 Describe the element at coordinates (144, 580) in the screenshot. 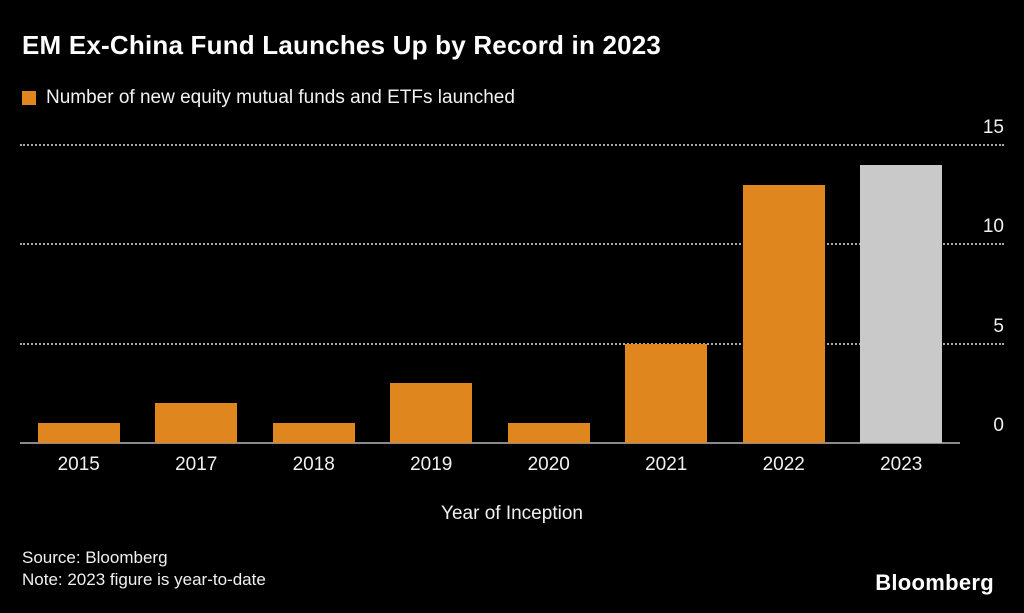

I see `note-text: Note: 2023 figure is year-to-date` at that location.